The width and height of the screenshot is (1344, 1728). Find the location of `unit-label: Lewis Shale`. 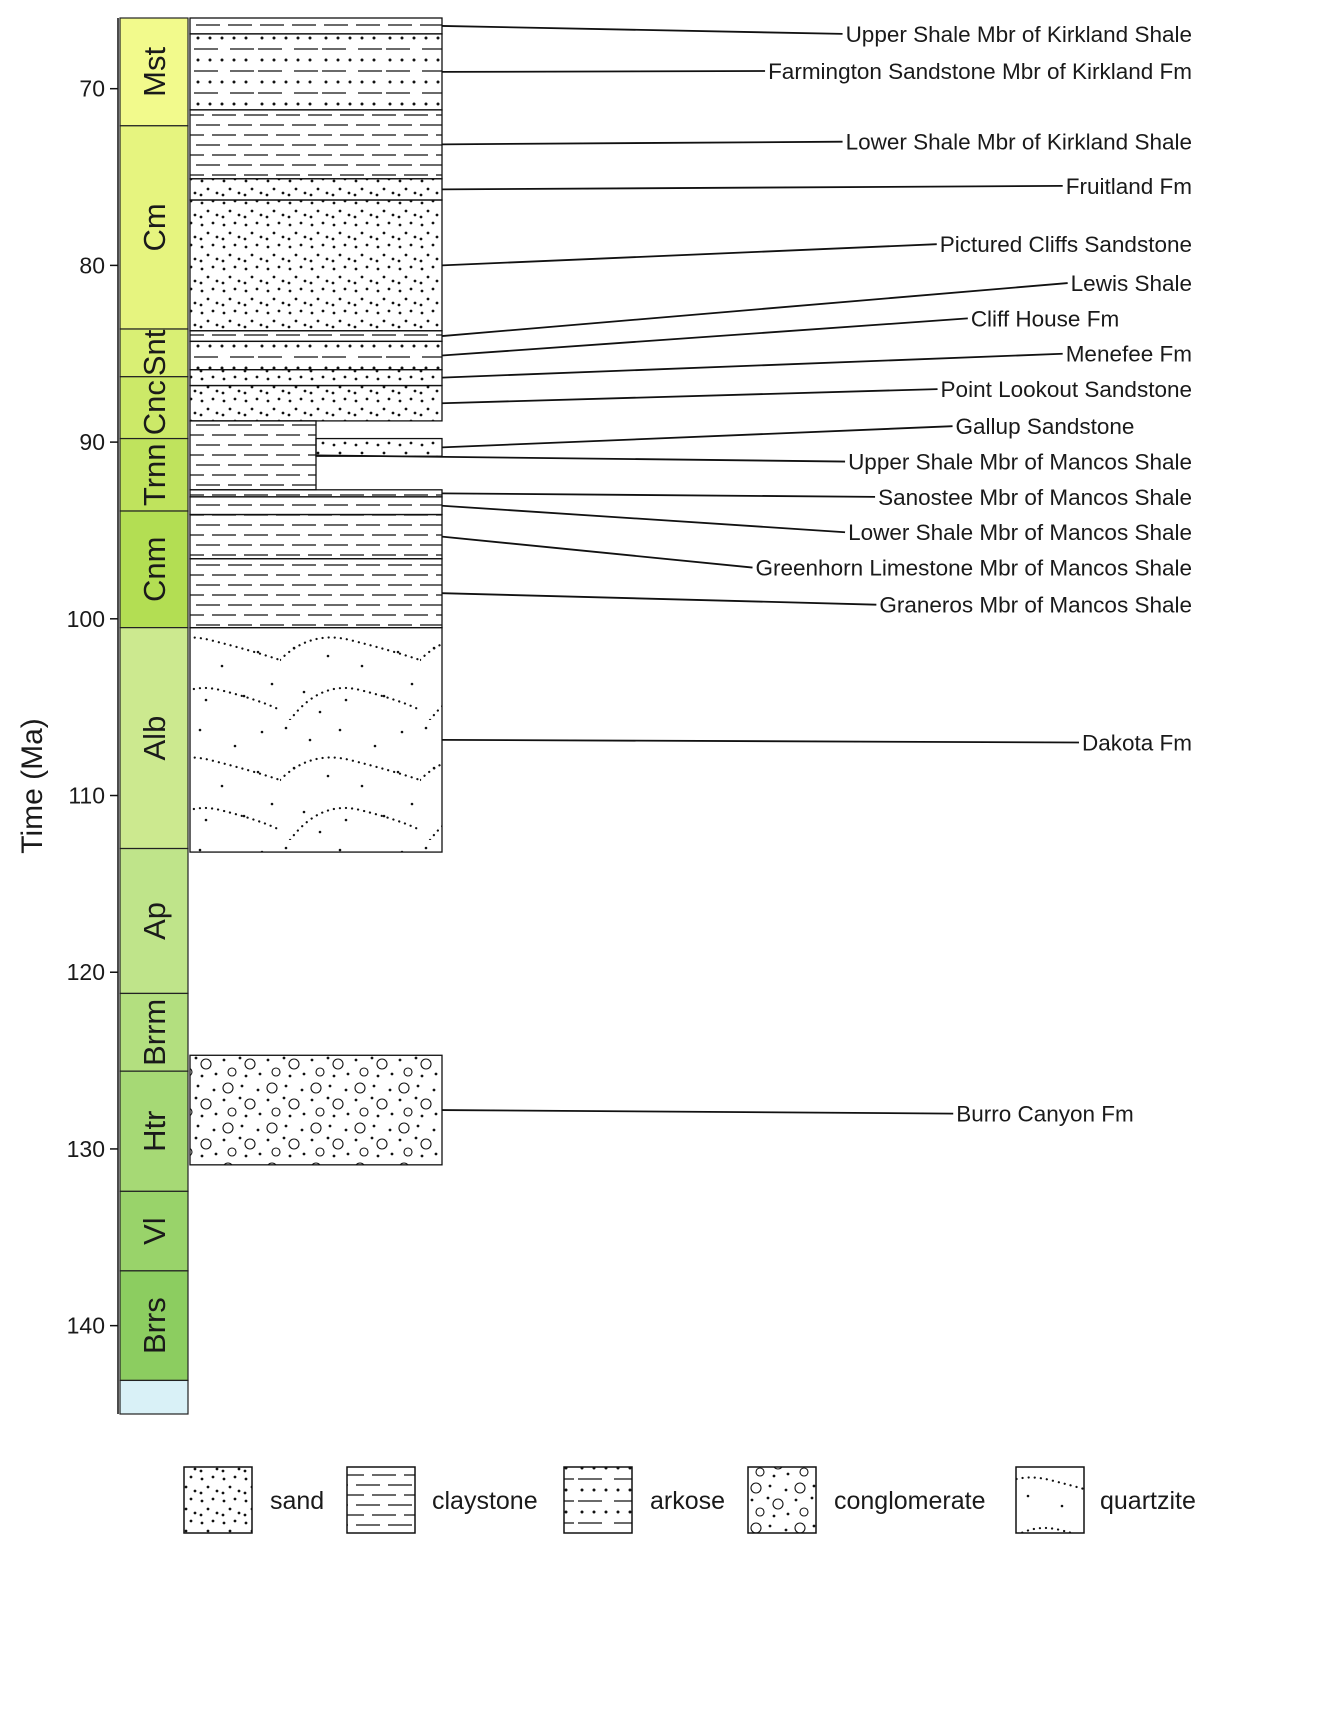

unit-label: Lewis Shale is located at coordinates (1131, 283).